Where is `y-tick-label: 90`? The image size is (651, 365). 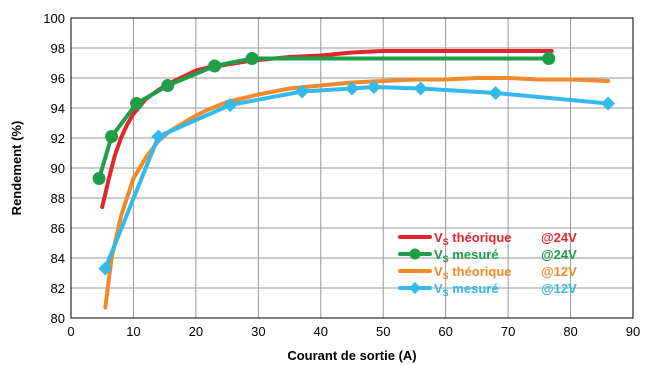
y-tick-label: 90 is located at coordinates (58, 168).